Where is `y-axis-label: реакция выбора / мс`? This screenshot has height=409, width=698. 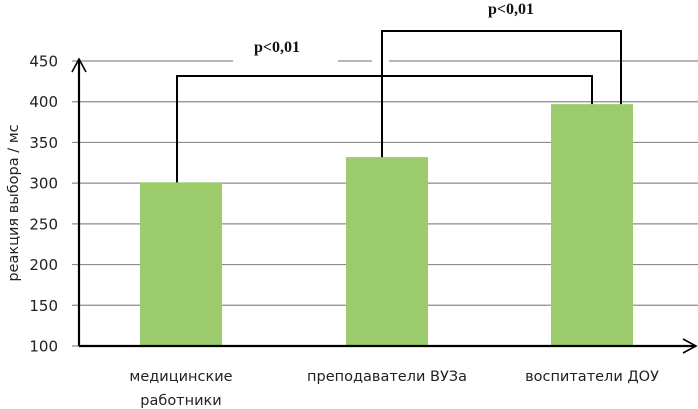
y-axis-label: реакция выбора / мс is located at coordinates (14, 202).